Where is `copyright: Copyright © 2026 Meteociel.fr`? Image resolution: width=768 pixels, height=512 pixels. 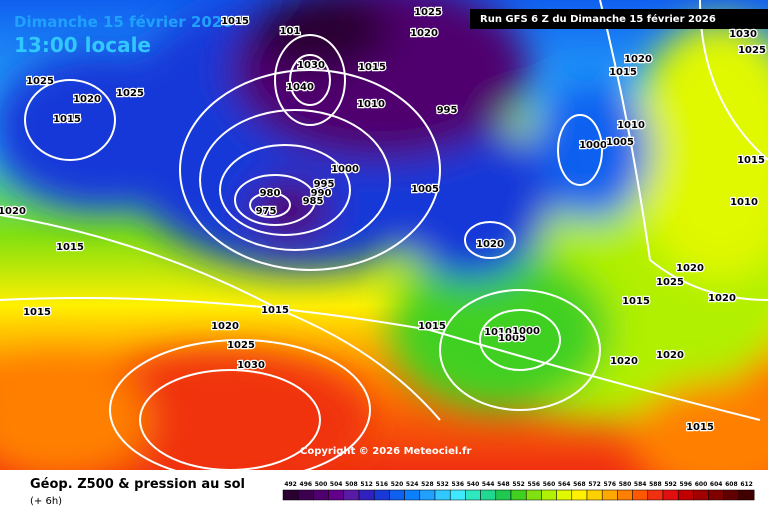 copyright: Copyright © 2026 Meteociel.fr is located at coordinates (385, 451).